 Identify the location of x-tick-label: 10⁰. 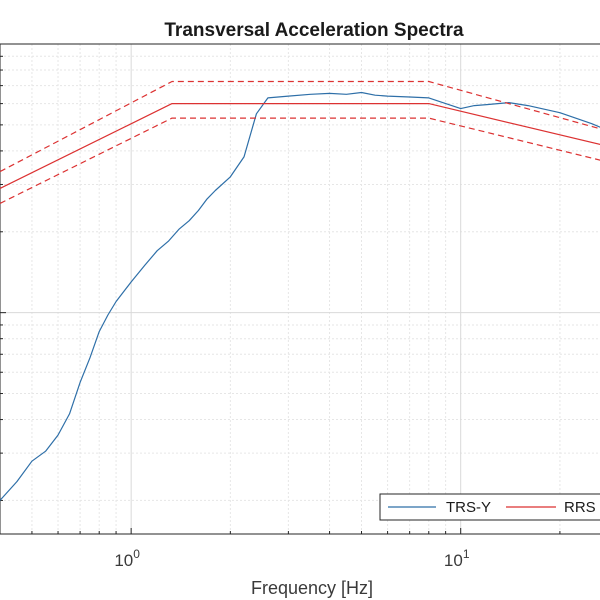
(127, 558).